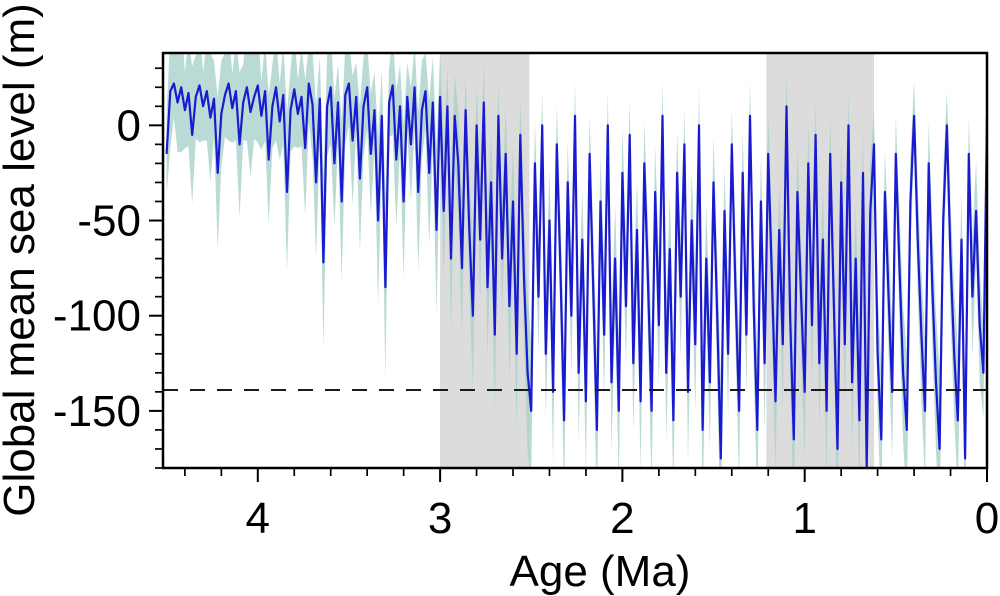 Image resolution: width=1000 pixels, height=596 pixels. Describe the element at coordinates (97, 411) in the screenshot. I see `y-tick-label: -150` at that location.